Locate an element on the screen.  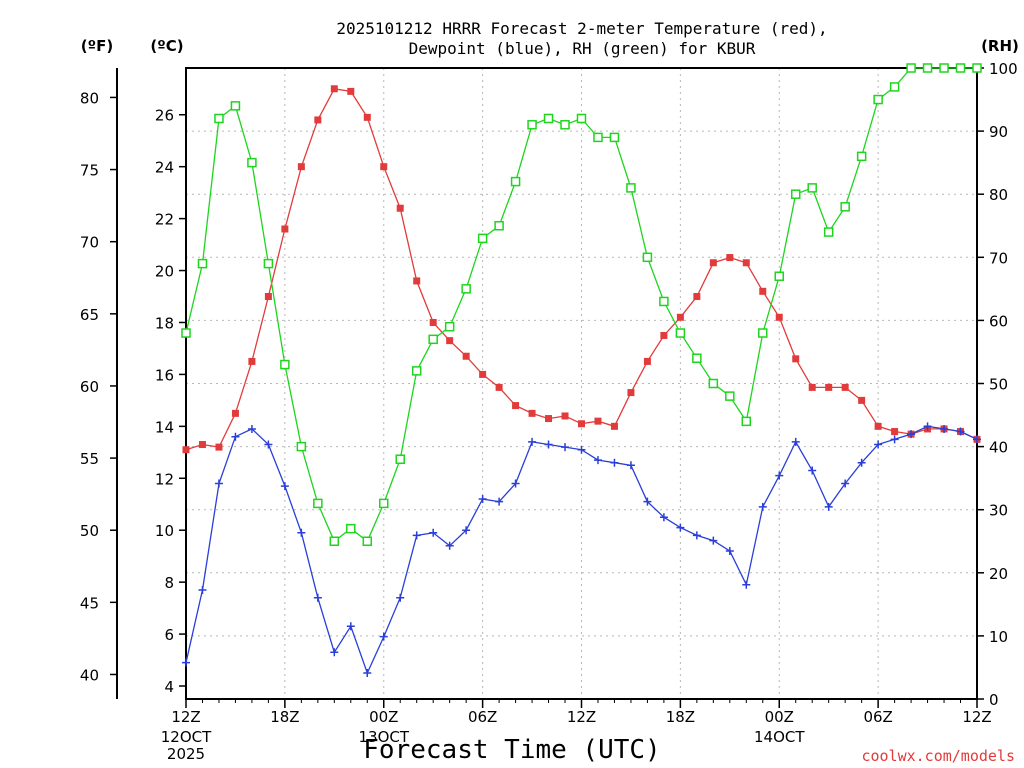
fahrenheit-tick-label: 40 is located at coordinates (89, 675).